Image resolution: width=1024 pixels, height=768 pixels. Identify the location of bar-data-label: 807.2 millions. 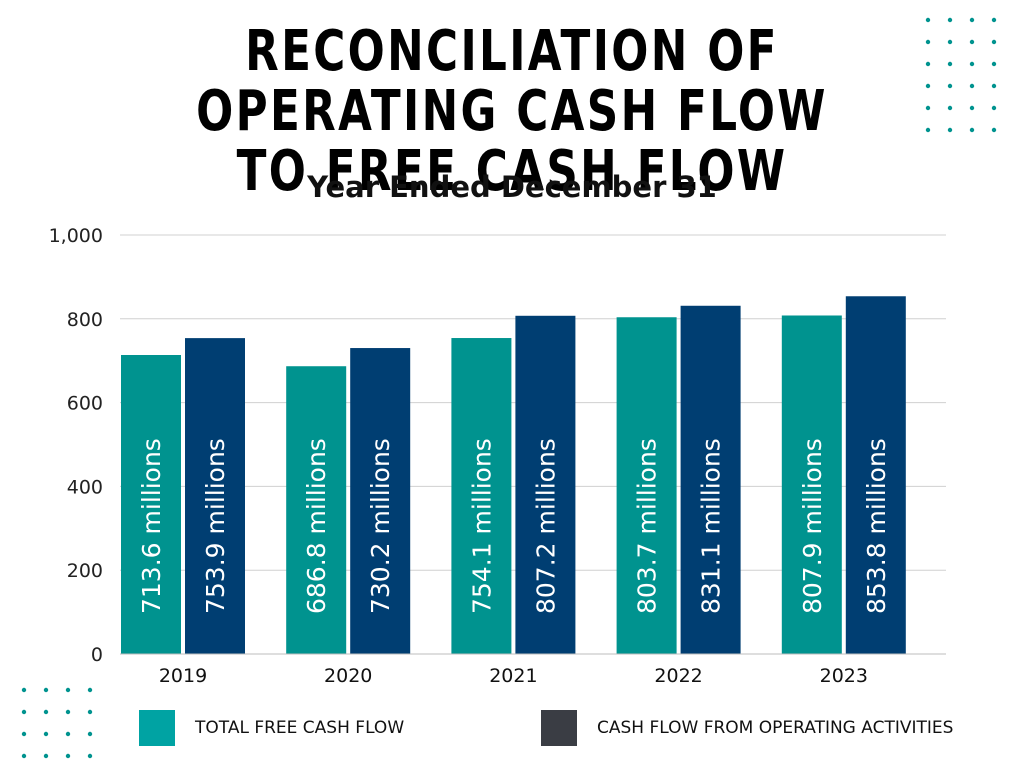
(545, 526).